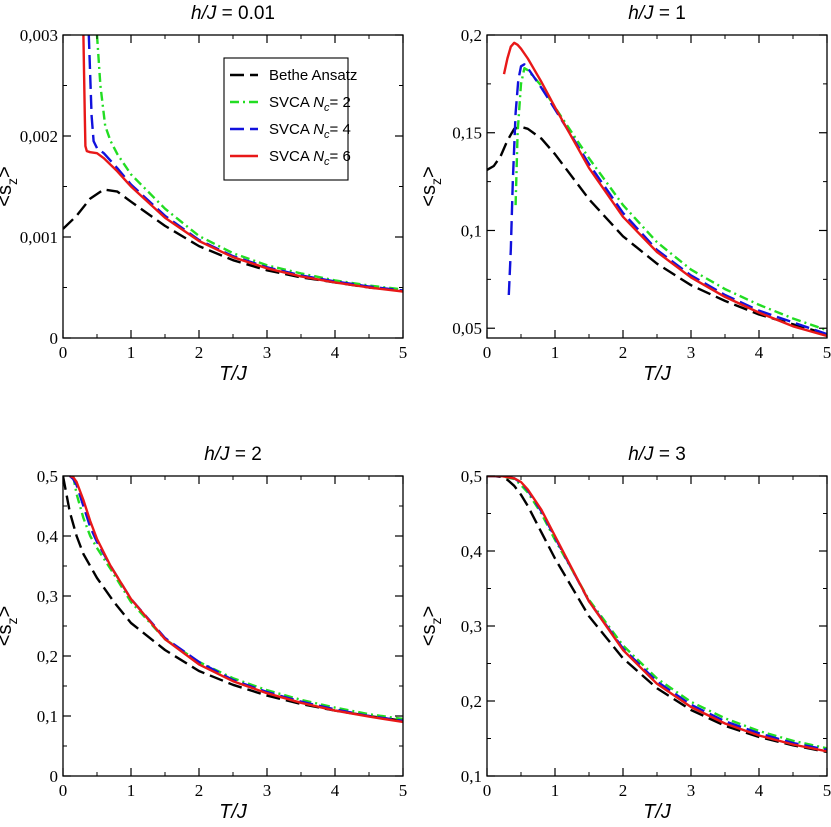 The width and height of the screenshot is (831, 827). I want to click on legend-entry-label: SVCA Nc= 4, so click(310, 131).